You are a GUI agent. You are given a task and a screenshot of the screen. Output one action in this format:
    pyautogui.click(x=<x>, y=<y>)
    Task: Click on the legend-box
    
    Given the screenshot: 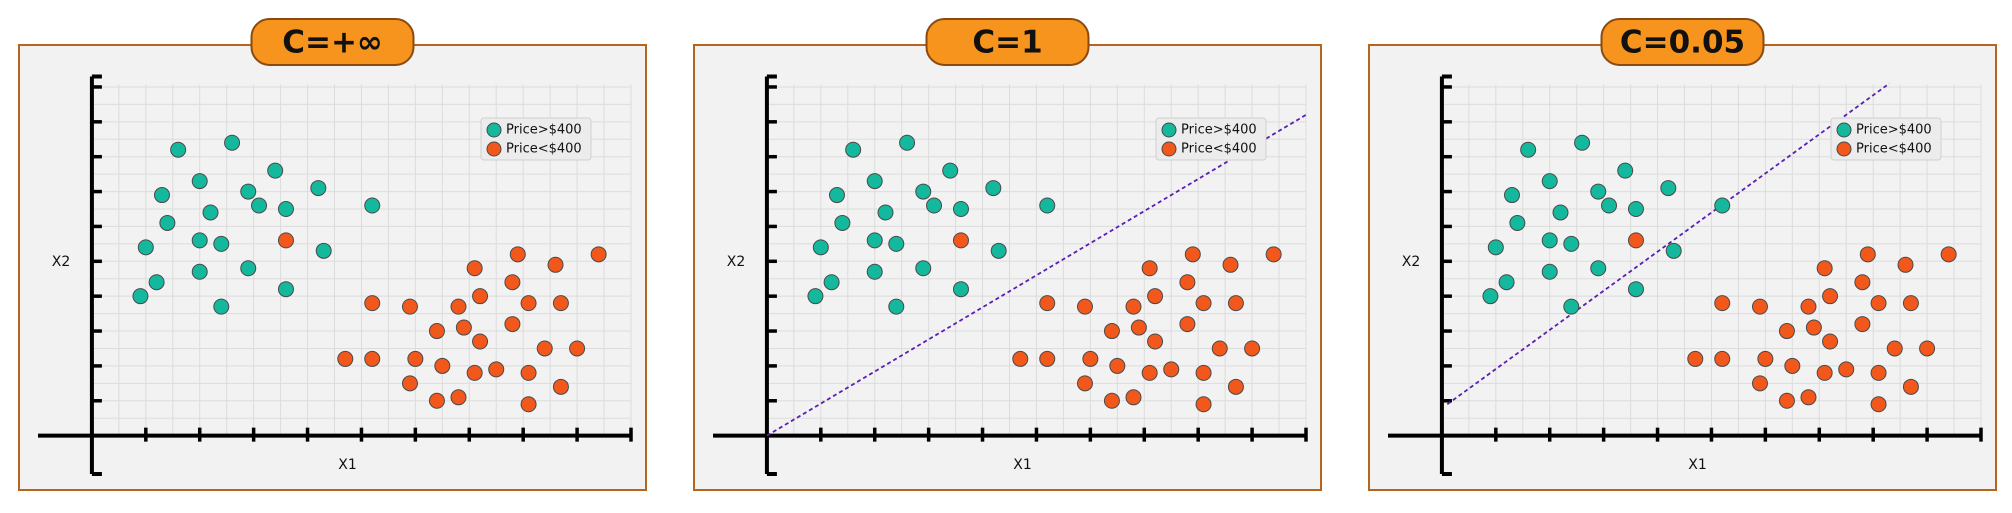 What is the action you would take?
    pyautogui.click(x=536, y=139)
    